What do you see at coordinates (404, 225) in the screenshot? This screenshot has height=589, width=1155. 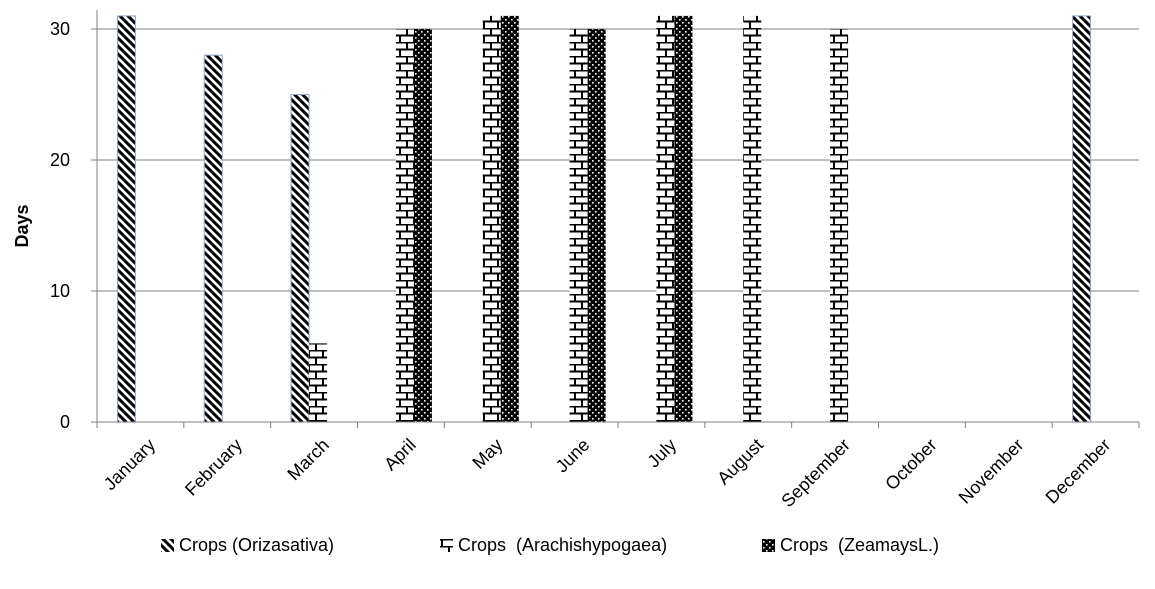 I see `bar-2-april` at bounding box center [404, 225].